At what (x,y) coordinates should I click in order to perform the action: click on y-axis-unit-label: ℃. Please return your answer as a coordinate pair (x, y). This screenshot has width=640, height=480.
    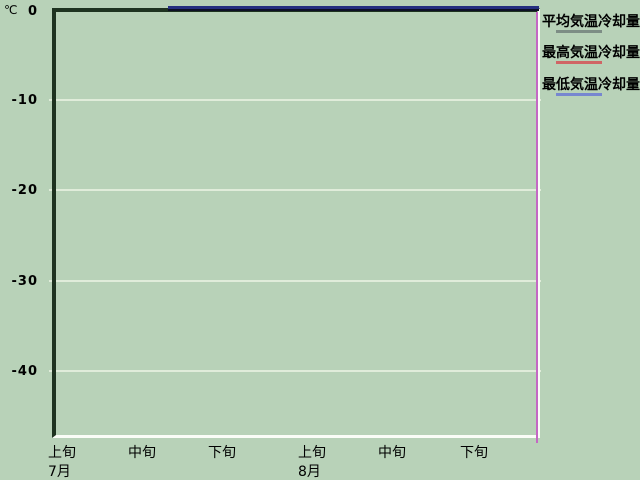
    Looking at the image, I should click on (11, 10).